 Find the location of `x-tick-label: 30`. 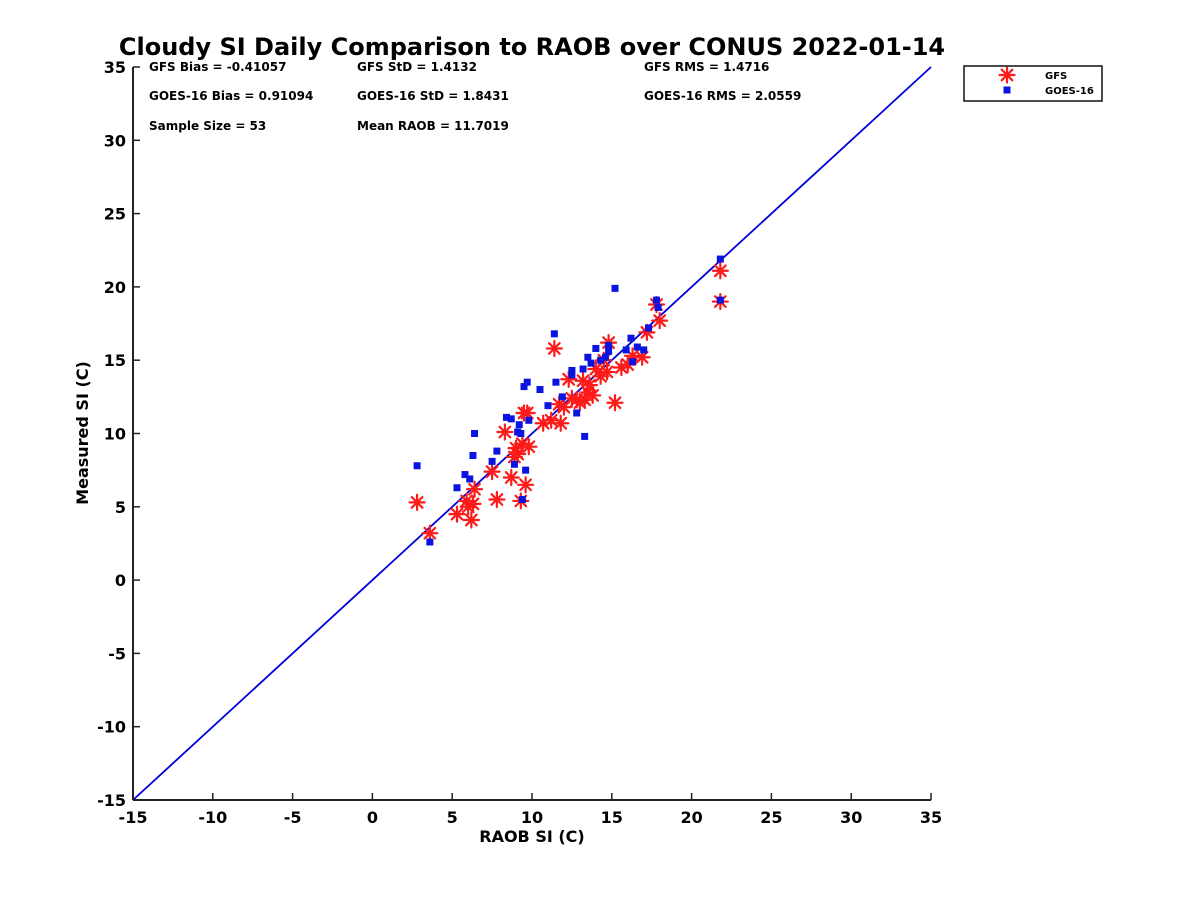

x-tick-label: 30 is located at coordinates (851, 817).